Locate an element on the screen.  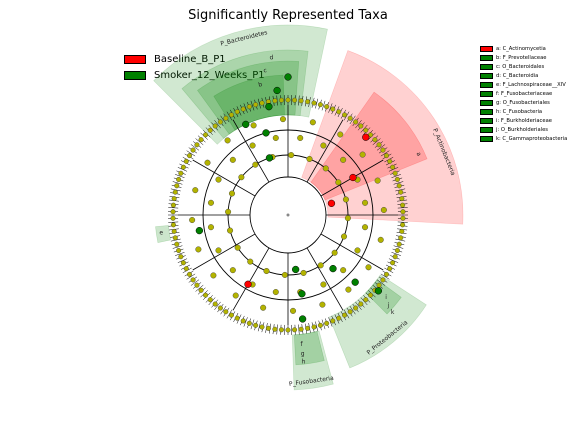
clade-label-g: g is located at coordinates (303, 354).